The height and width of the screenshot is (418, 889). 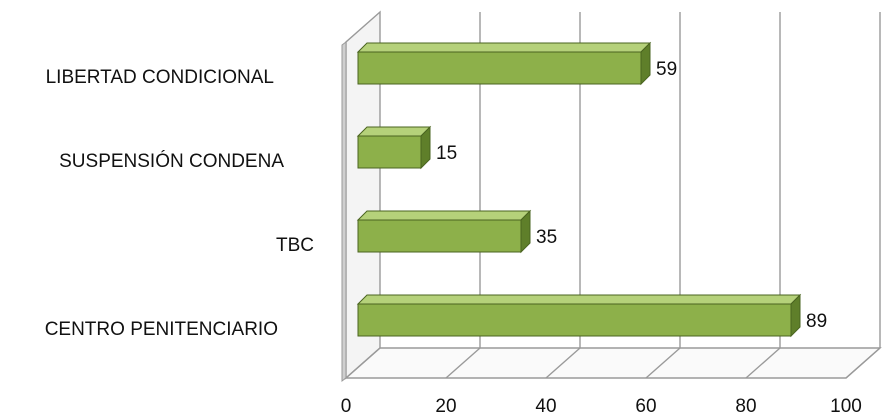 What do you see at coordinates (846, 406) in the screenshot?
I see `x-tick-label: 100` at bounding box center [846, 406].